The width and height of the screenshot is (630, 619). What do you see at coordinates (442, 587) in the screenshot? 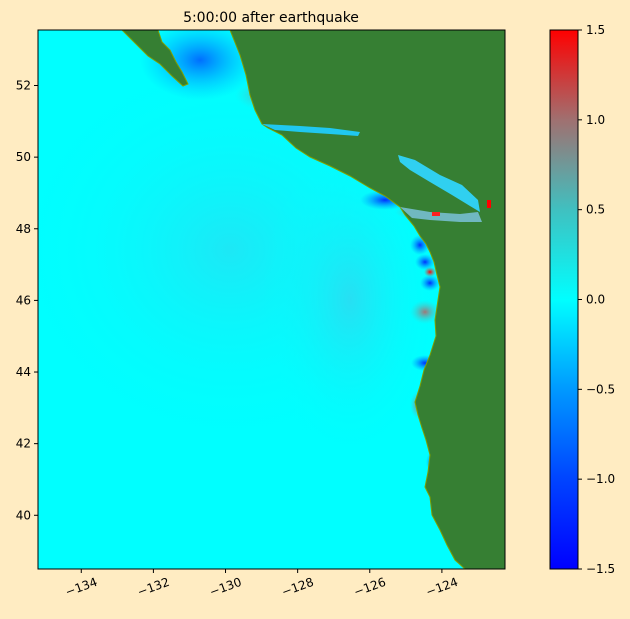
I see `x-tick-label: −124` at bounding box center [442, 587].